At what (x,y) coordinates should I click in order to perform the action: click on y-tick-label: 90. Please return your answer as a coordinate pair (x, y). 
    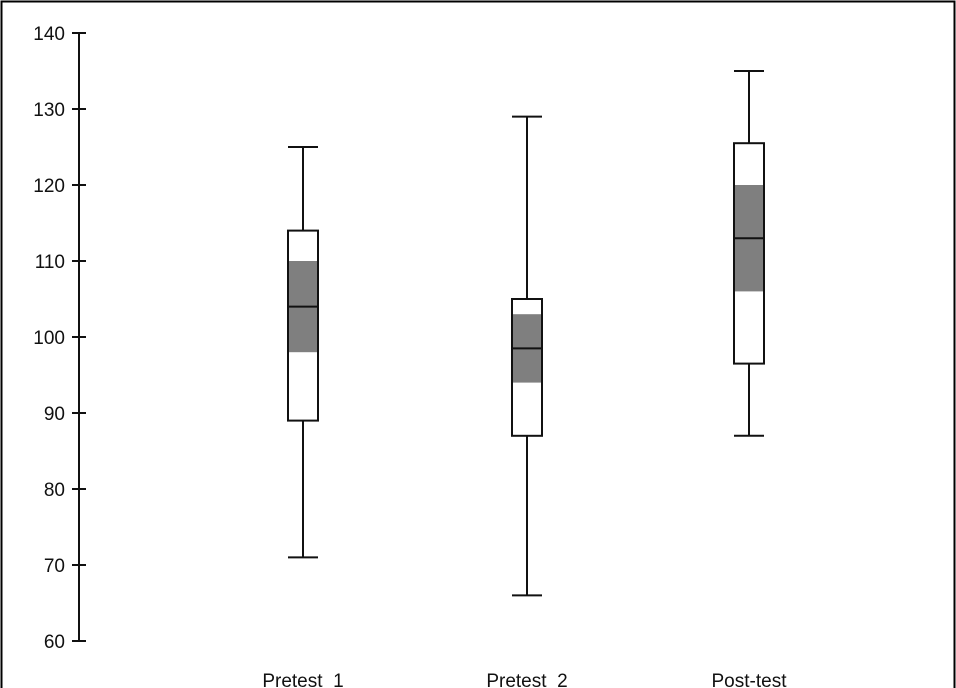
    Looking at the image, I should click on (54, 414).